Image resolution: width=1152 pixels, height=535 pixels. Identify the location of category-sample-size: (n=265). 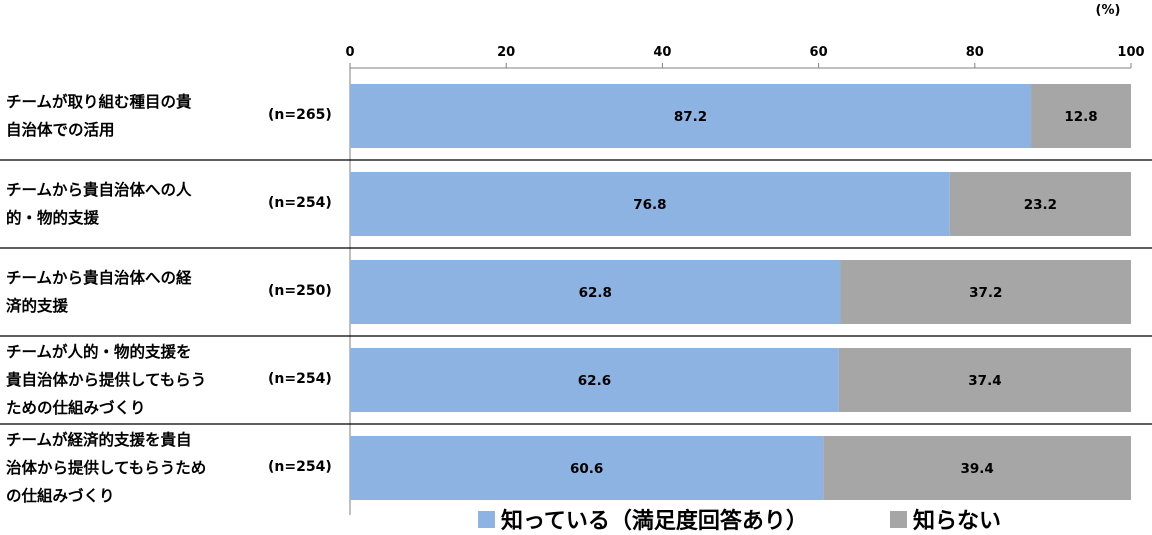
(300, 115).